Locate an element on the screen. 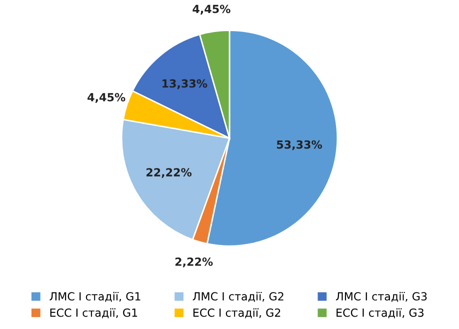 Image resolution: width=459 pixels, height=329 pixels. legend-label: ЛМС І стадії, G1 is located at coordinates (95, 297).